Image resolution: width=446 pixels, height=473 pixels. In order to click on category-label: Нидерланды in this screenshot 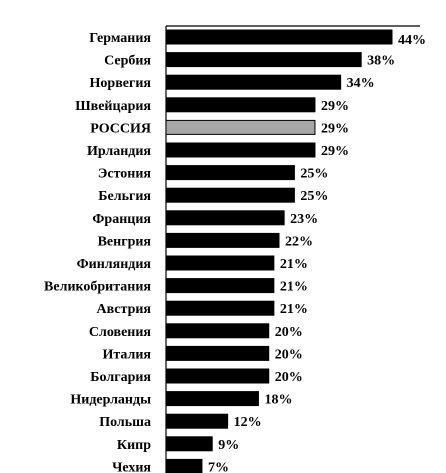, I will do `click(110, 400)`.